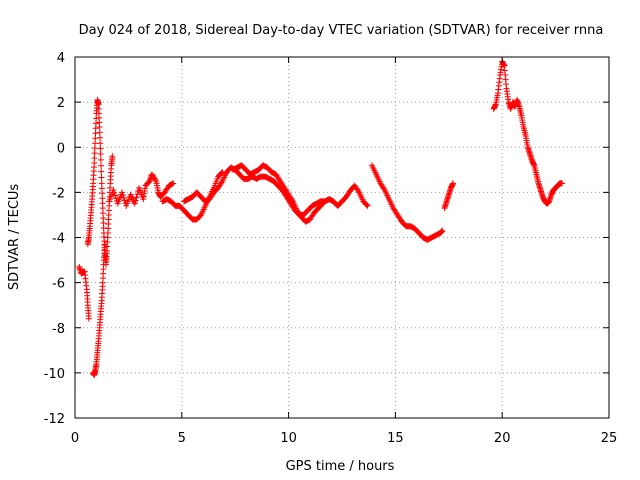  I want to click on x-tick-label: 20, so click(502, 438).